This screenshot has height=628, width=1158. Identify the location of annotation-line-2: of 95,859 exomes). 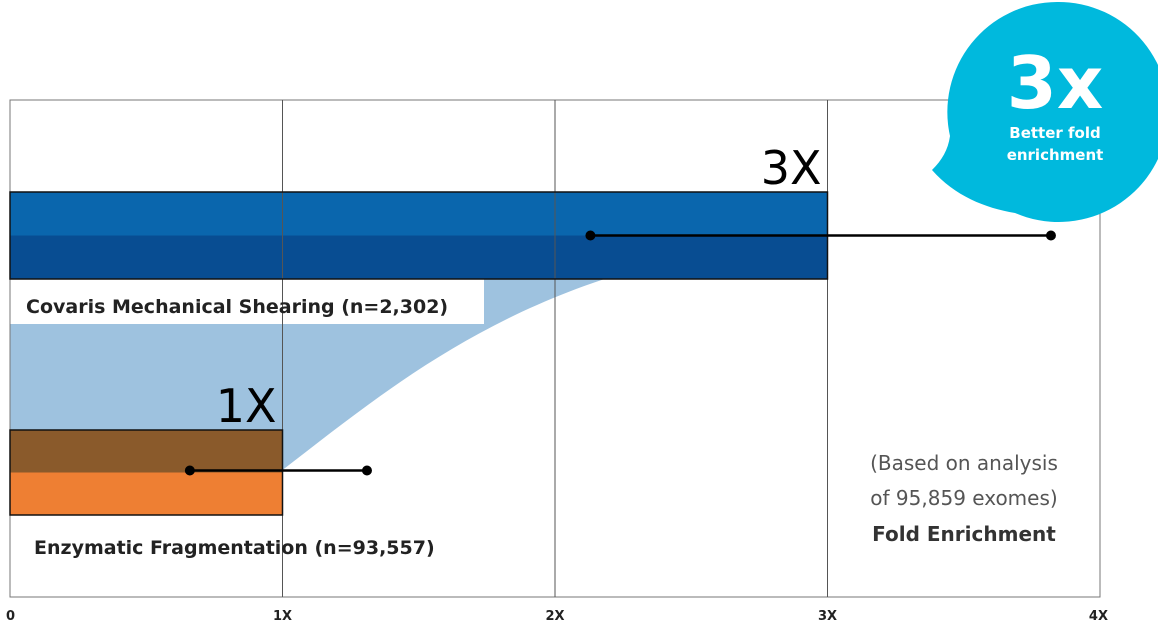
(963, 498).